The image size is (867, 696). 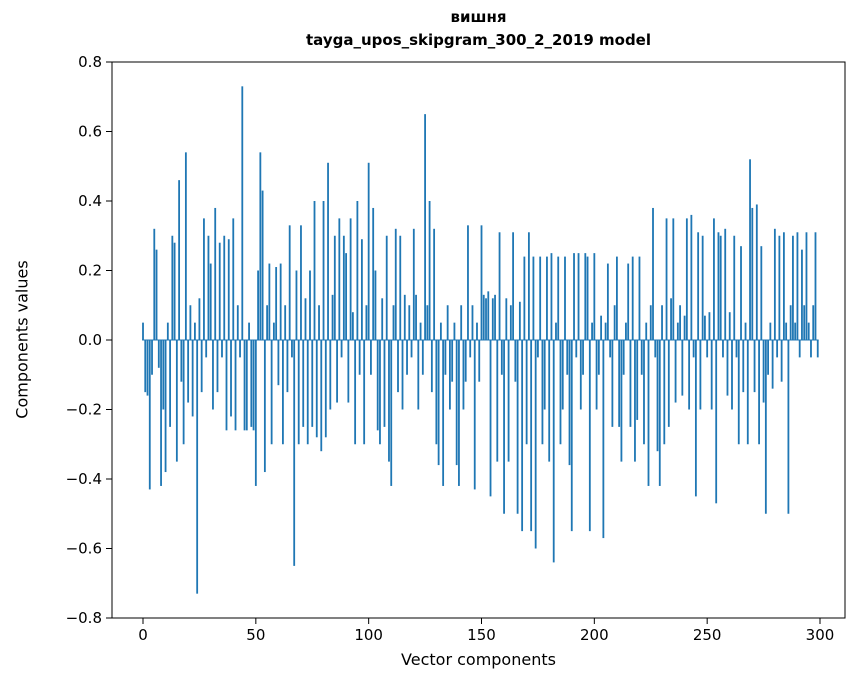 I want to click on x-tick-label: 50, so click(x=255, y=635).